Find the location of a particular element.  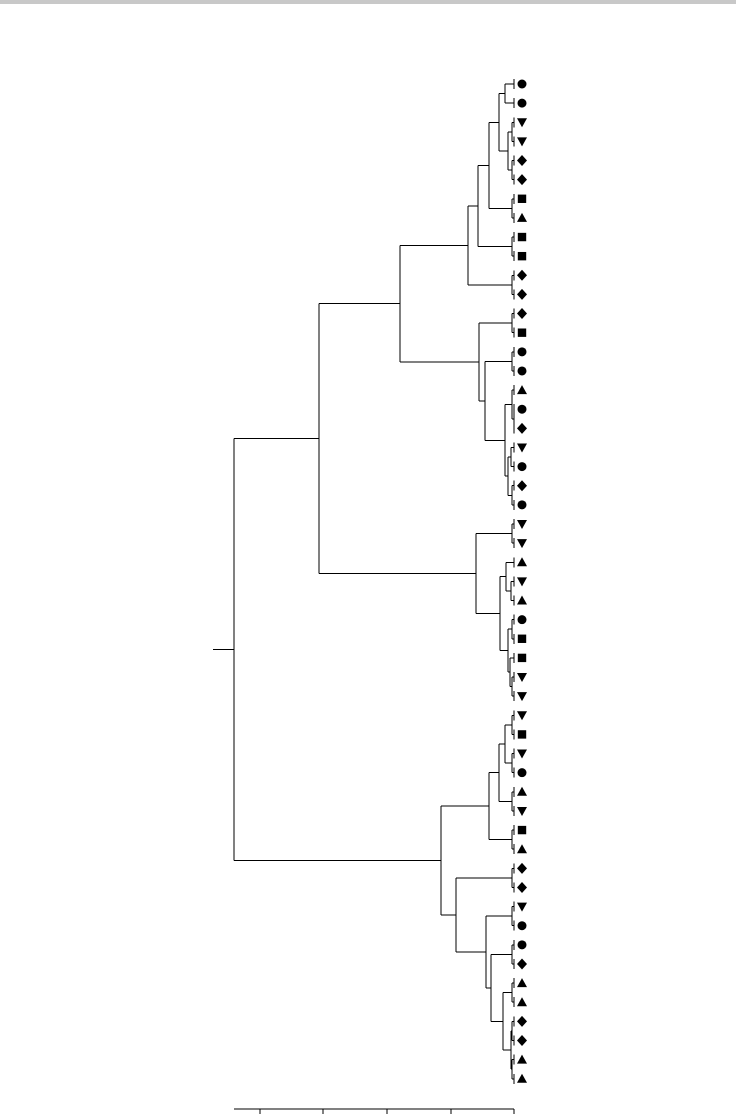

top-rule is located at coordinates (368, 2).